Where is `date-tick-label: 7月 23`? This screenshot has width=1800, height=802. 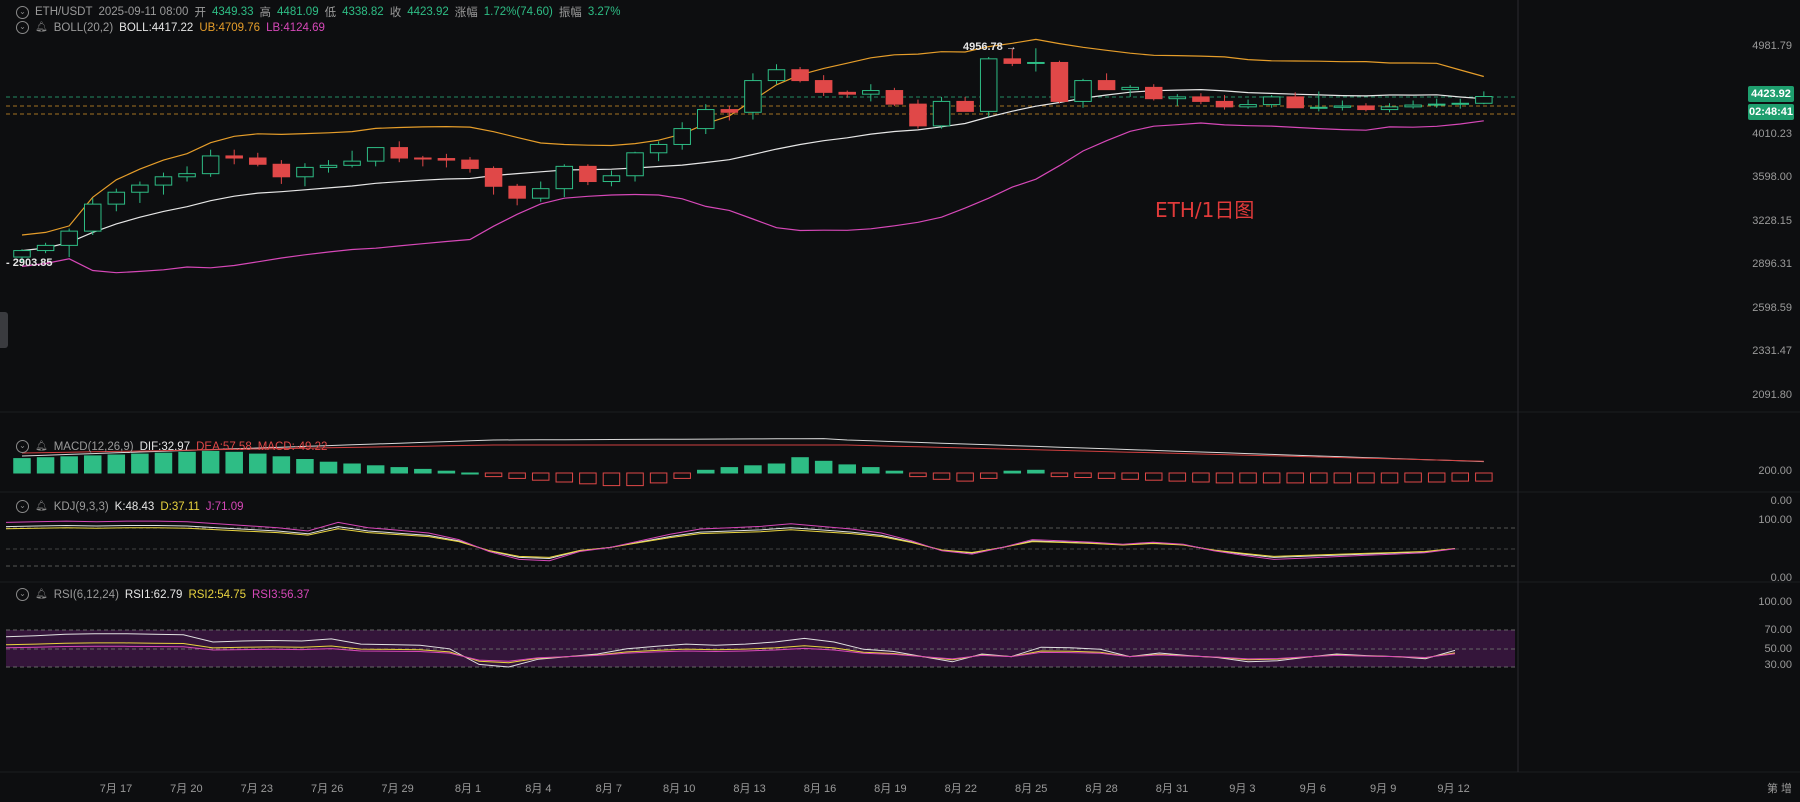 date-tick-label: 7月 23 is located at coordinates (257, 789).